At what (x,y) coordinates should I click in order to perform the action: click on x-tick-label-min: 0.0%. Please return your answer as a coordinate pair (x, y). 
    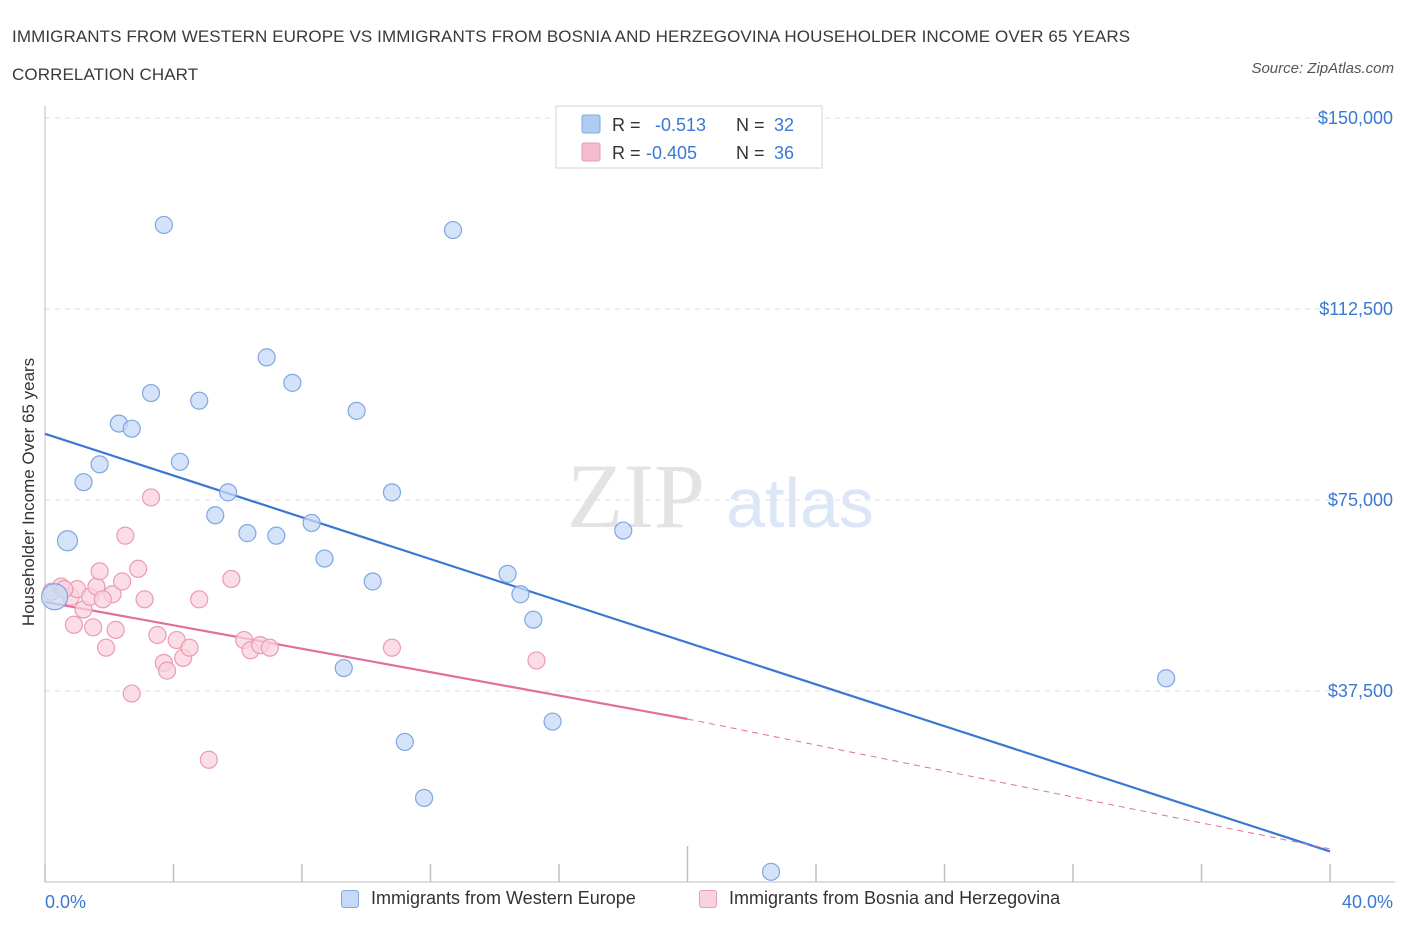
    Looking at the image, I should click on (65, 902).